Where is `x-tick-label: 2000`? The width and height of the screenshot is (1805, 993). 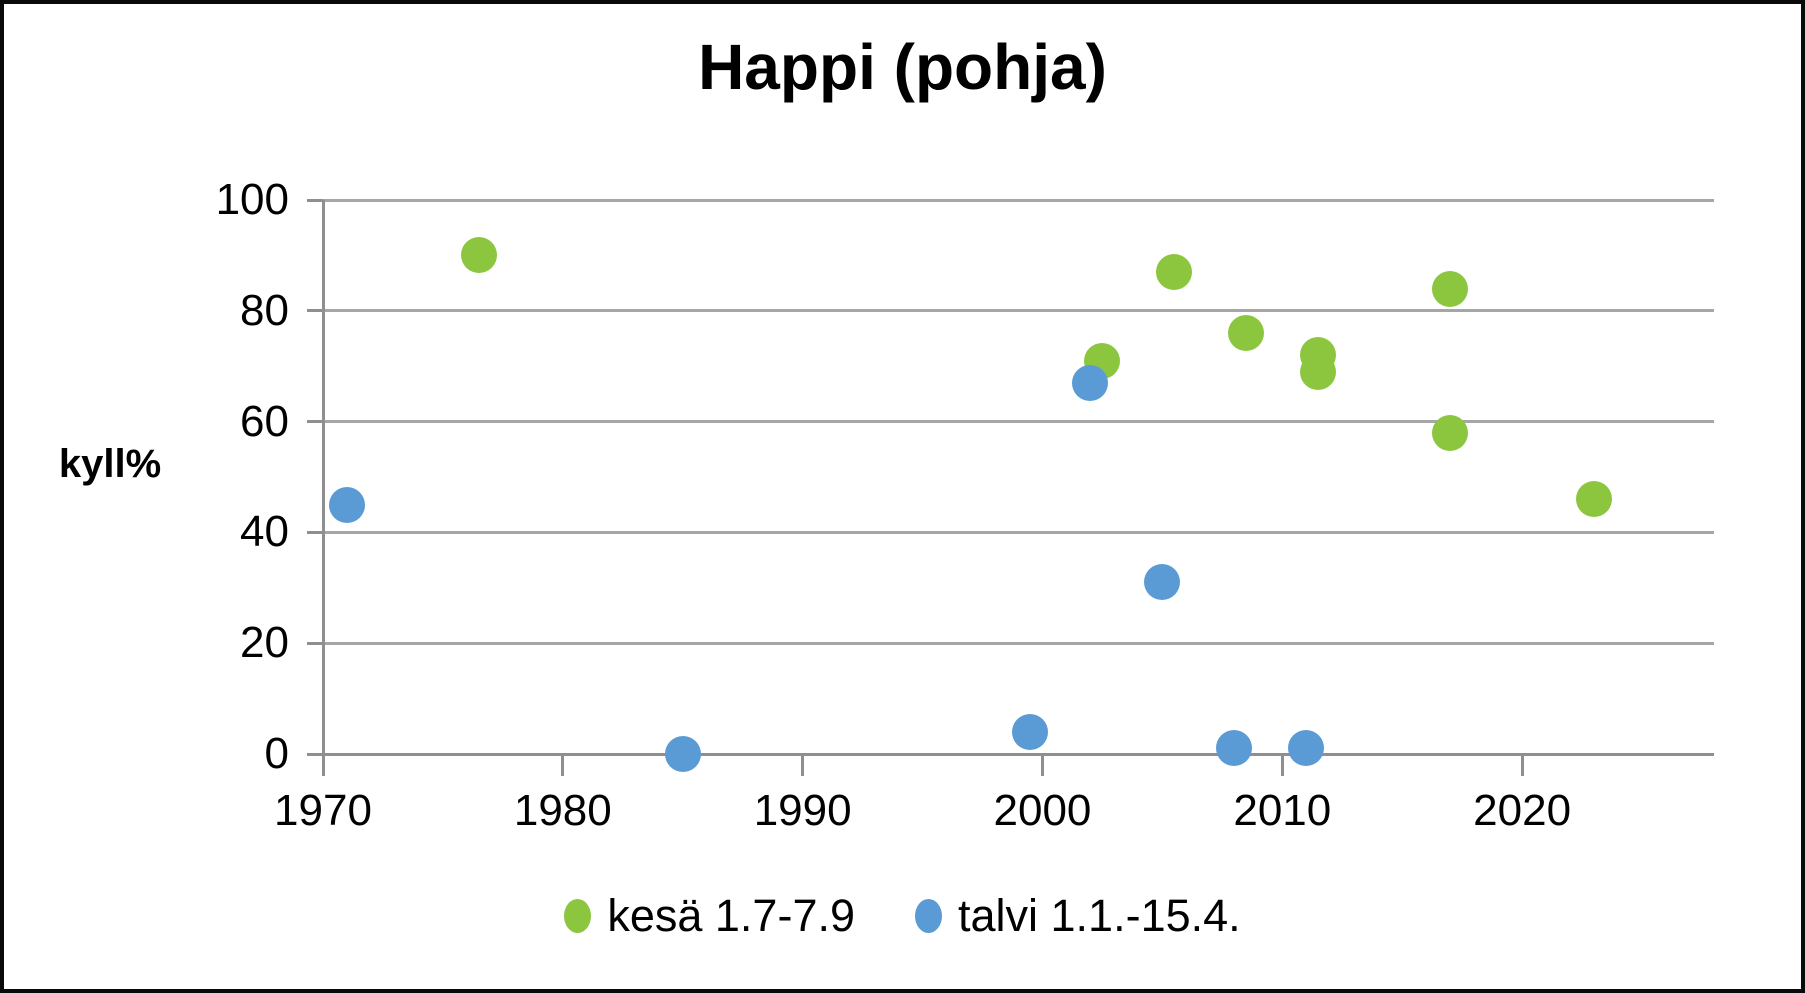 x-tick-label: 2000 is located at coordinates (1042, 810).